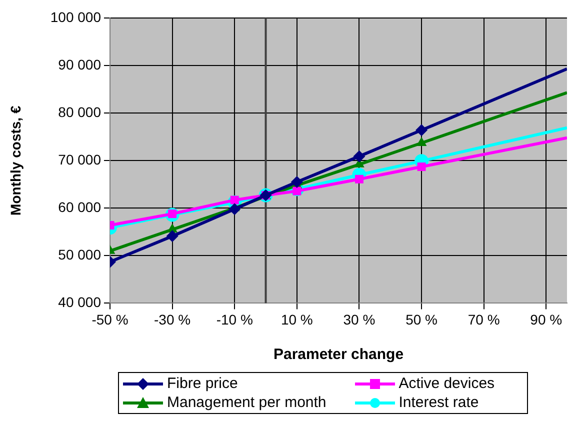 This screenshot has height=435, width=574. What do you see at coordinates (484, 319) in the screenshot?
I see `x-tick-label: 70 %` at bounding box center [484, 319].